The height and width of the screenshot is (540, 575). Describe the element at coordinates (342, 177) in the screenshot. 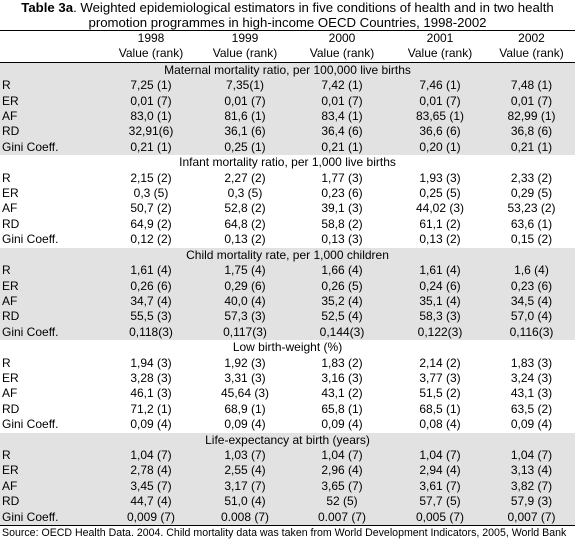

I see `table-cell: 1,77 (3)` at that location.